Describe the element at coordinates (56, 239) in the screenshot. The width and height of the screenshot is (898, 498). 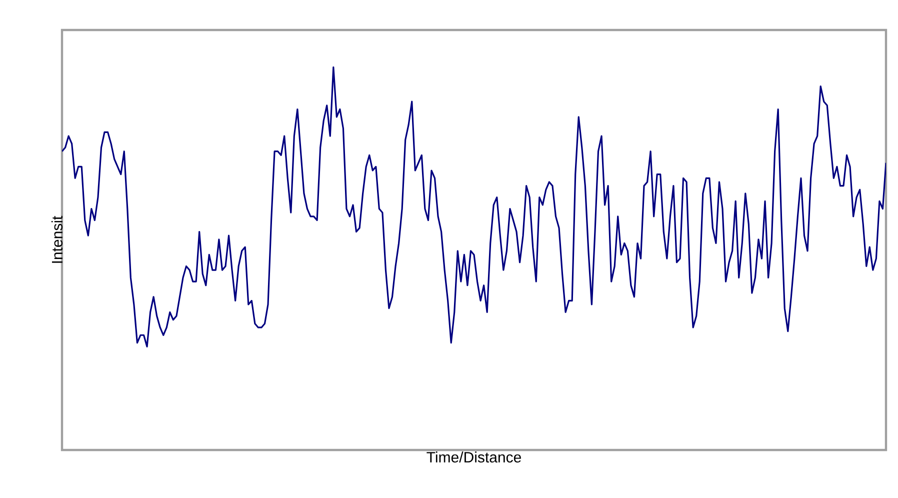
I see `y-axis-title: Intensit` at that location.